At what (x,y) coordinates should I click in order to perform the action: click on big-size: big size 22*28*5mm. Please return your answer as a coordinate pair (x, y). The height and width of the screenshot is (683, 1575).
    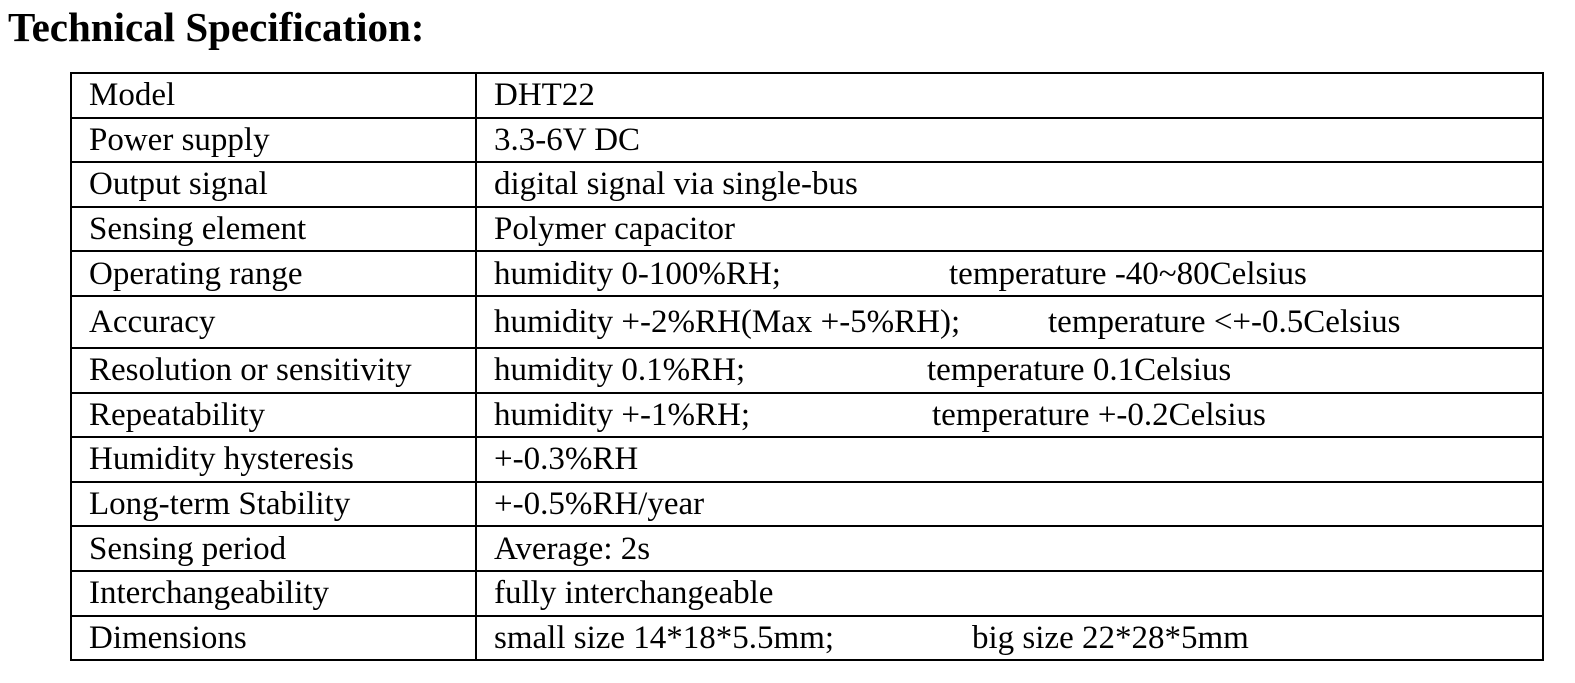
    Looking at the image, I should click on (1110, 637).